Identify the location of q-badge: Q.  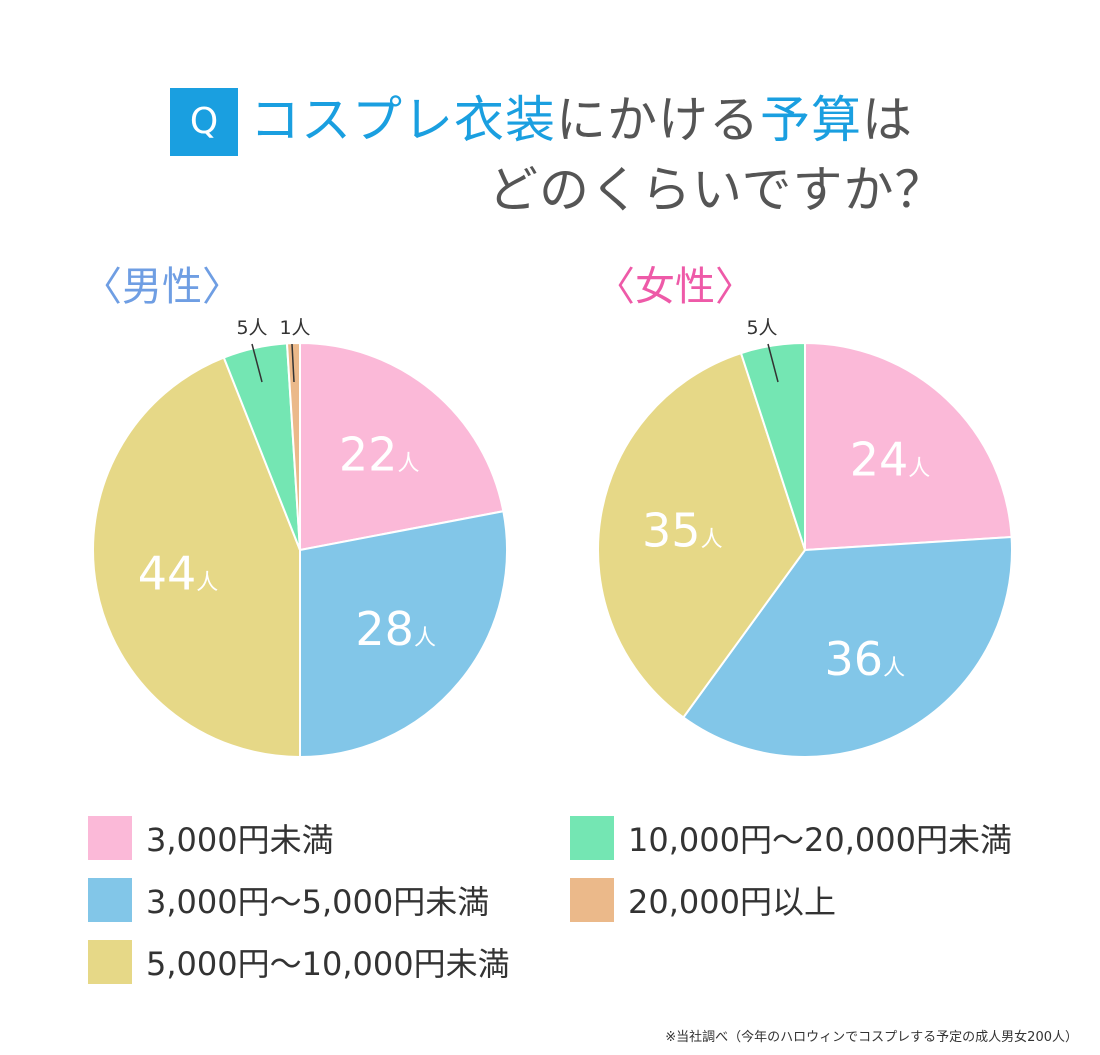
(204, 122).